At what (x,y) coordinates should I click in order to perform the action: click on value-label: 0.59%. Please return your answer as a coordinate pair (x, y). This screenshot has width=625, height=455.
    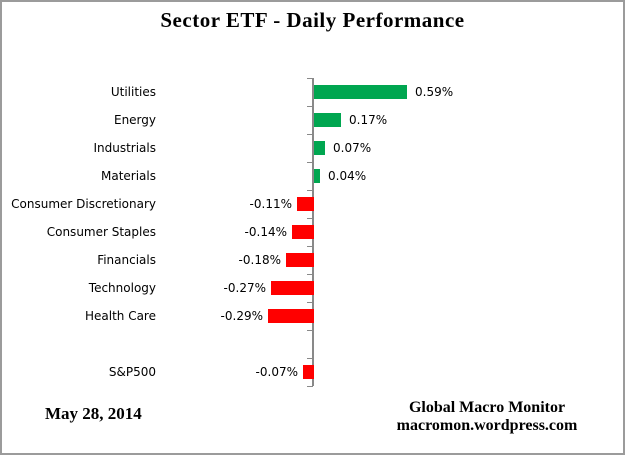
    Looking at the image, I should click on (434, 92).